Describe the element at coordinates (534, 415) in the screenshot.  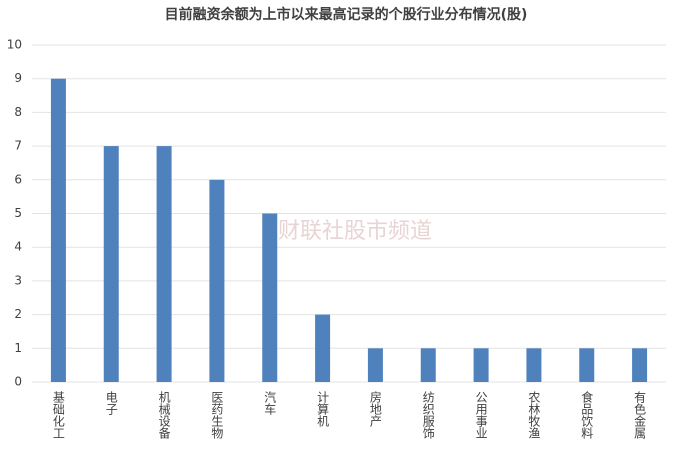
I see `x-tick-label: 农林牧渔` at that location.